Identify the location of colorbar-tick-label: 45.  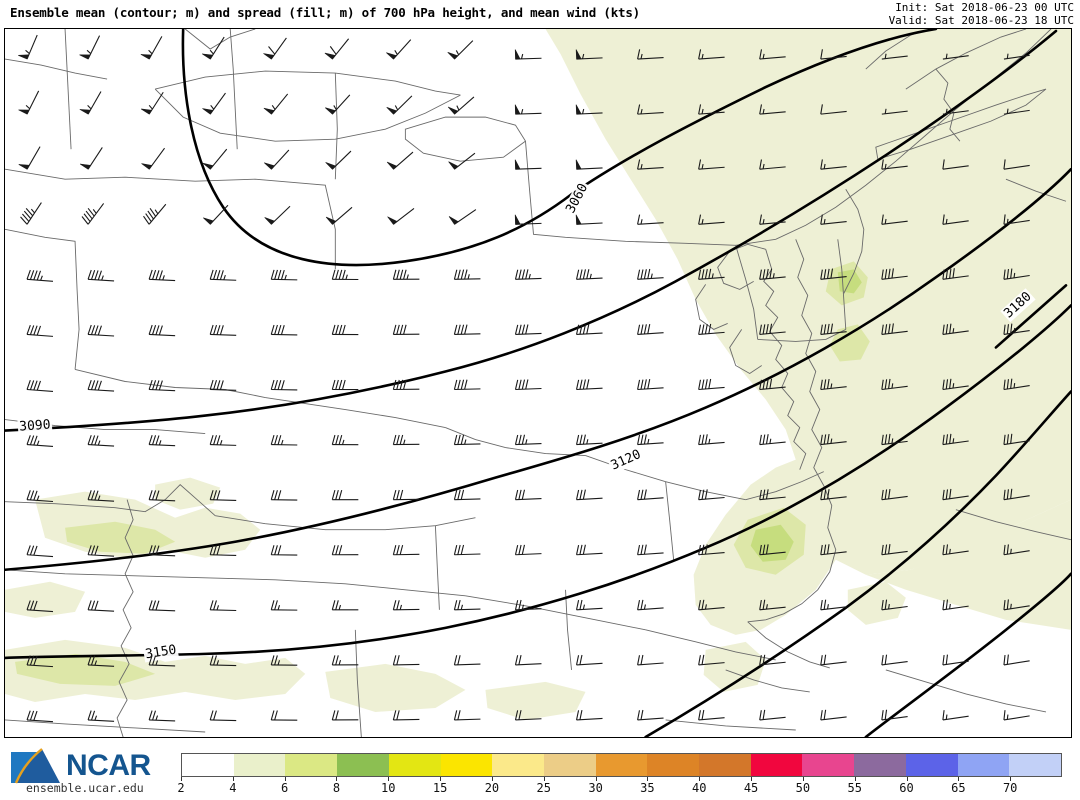
(751, 788).